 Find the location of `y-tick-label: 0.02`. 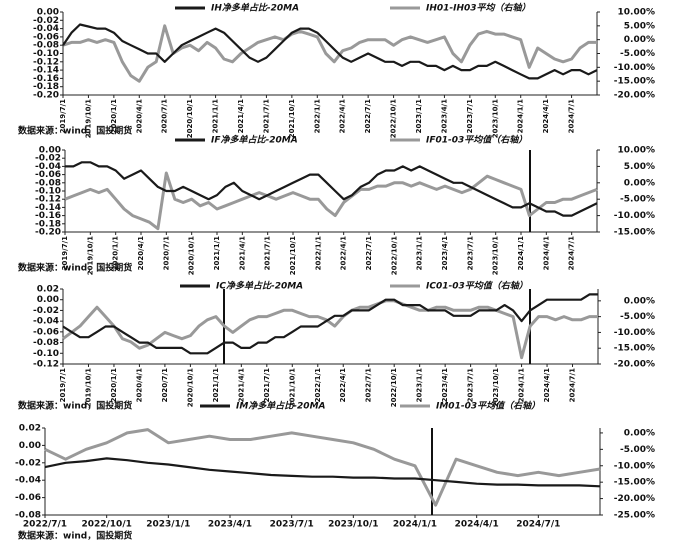

y-tick-label: 0.02 is located at coordinates (30, 429).